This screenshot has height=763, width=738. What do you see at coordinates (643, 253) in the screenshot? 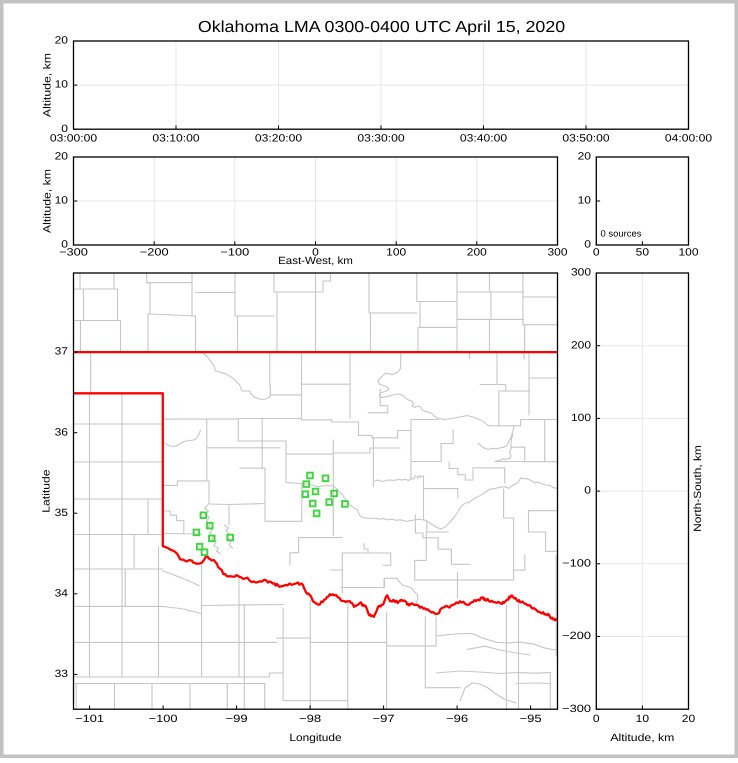
I see `svg-text: 50` at bounding box center [643, 253].